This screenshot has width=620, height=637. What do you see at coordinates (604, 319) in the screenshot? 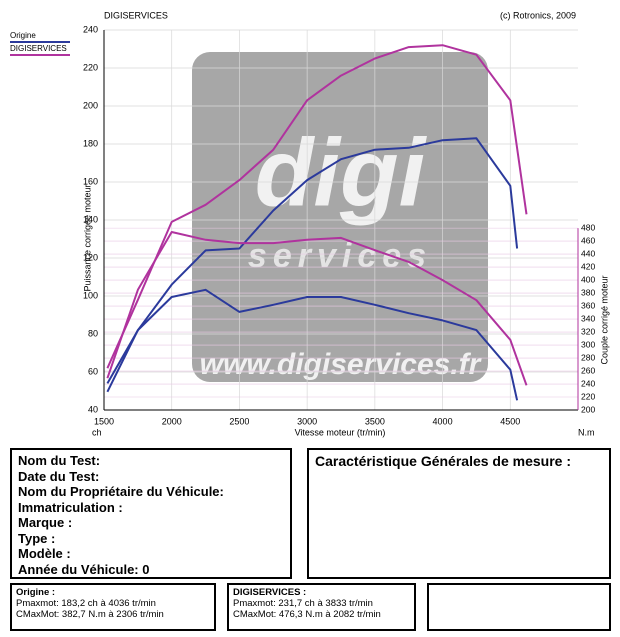
I see `y2-axis-title: Couple corrigé moteur` at bounding box center [604, 319].